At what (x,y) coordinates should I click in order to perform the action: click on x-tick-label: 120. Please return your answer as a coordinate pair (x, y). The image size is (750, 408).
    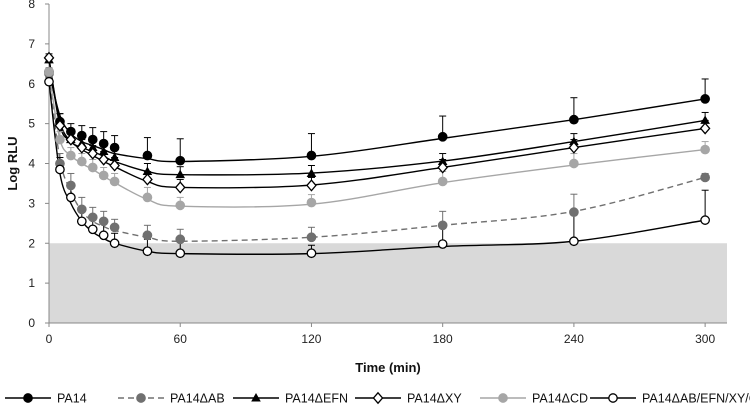
    Looking at the image, I should click on (311, 339).